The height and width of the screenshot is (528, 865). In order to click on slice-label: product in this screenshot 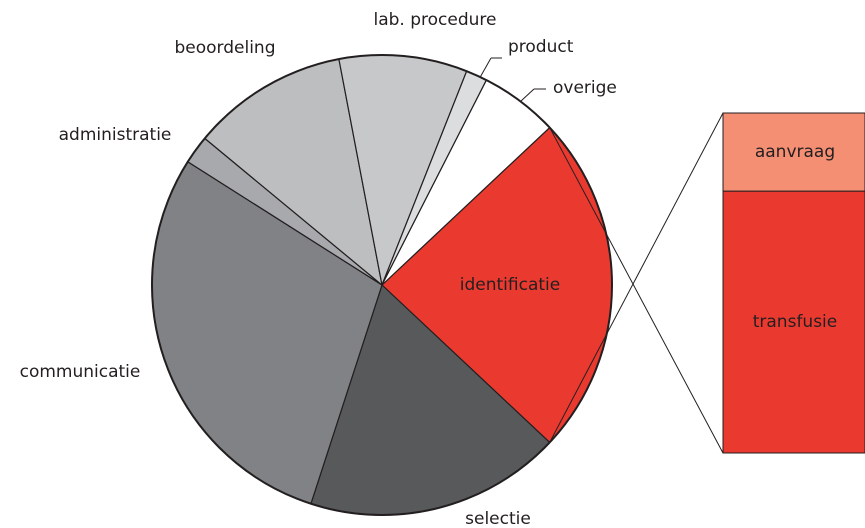, I will do `click(541, 47)`.